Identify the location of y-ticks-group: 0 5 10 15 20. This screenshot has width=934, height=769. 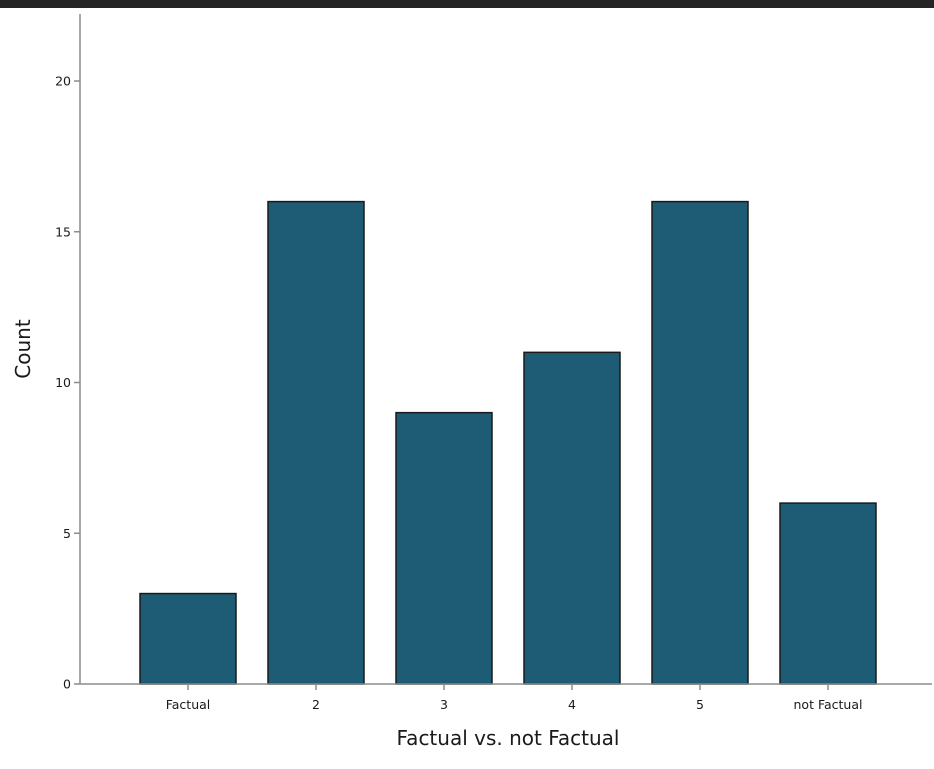
(67, 383).